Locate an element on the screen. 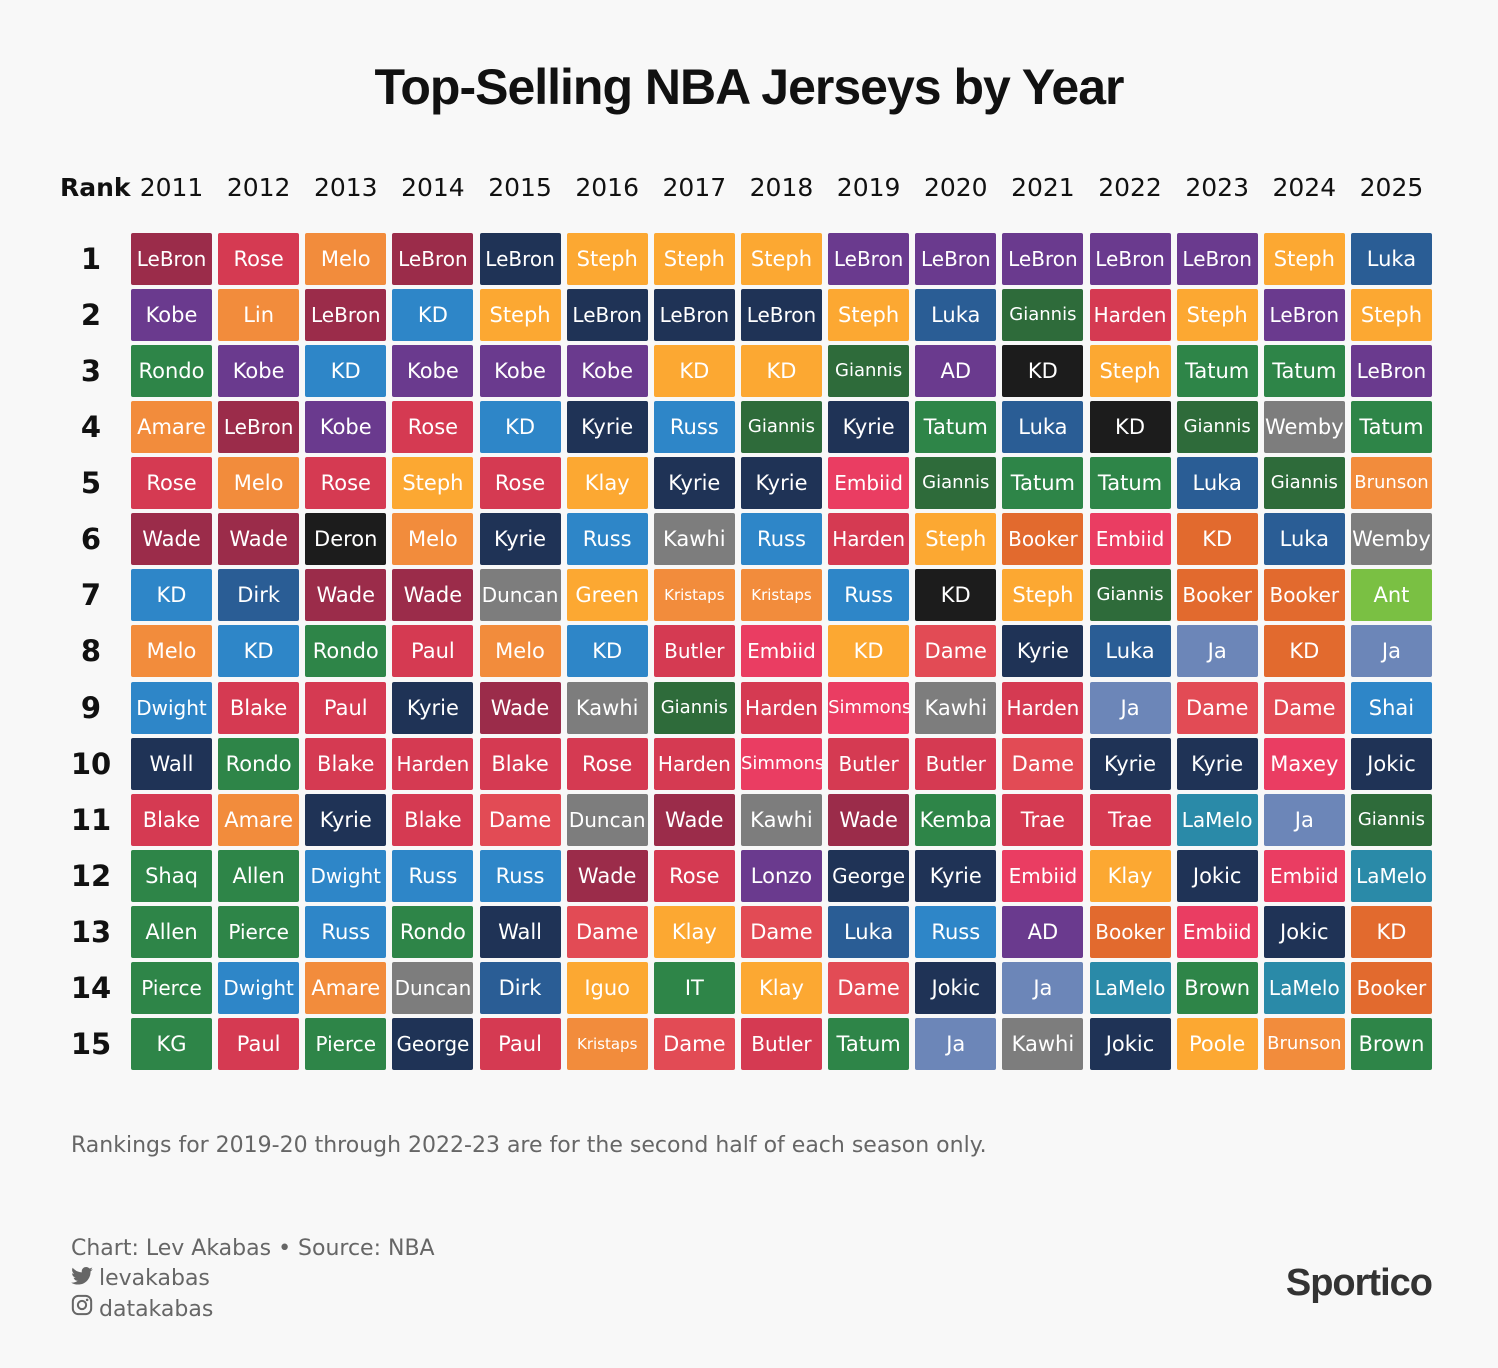 The image size is (1498, 1368). jersey-cell: Dwight is located at coordinates (171, 707).